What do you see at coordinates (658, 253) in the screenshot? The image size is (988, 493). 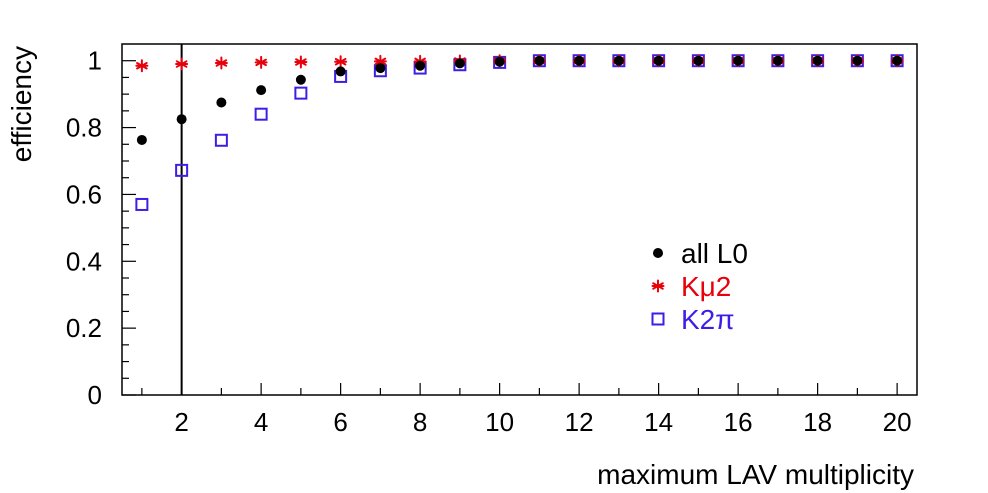 I see `legend-marker-all-l0` at bounding box center [658, 253].